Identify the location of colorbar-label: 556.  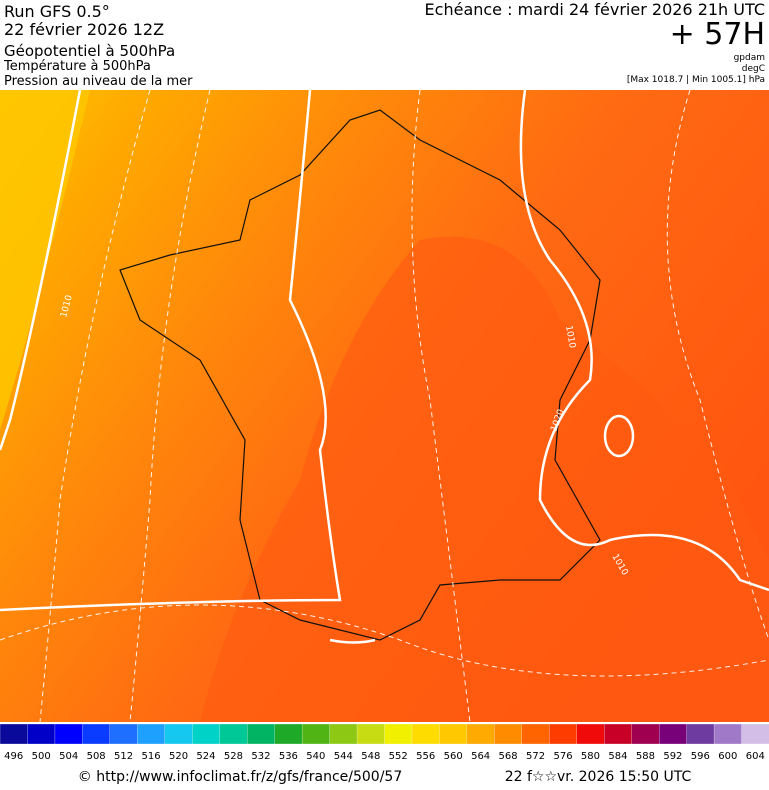
(425, 756).